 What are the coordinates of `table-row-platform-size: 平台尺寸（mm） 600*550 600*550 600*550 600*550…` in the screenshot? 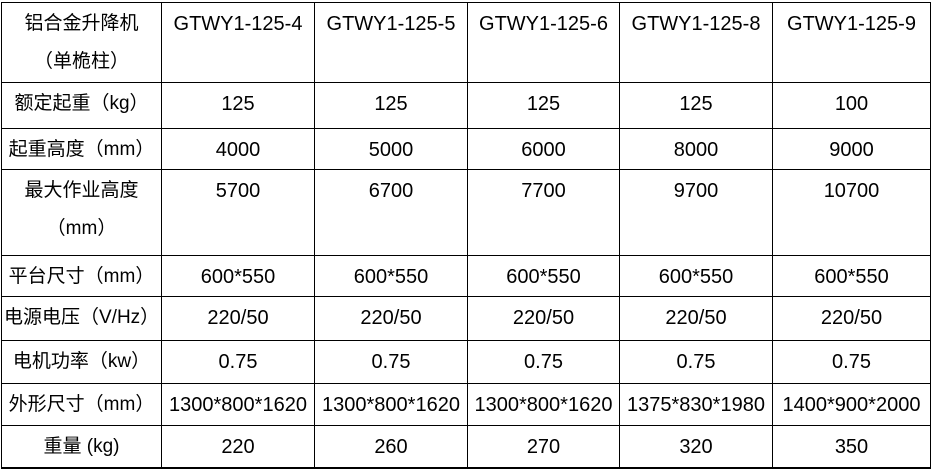 It's located at (466, 276).